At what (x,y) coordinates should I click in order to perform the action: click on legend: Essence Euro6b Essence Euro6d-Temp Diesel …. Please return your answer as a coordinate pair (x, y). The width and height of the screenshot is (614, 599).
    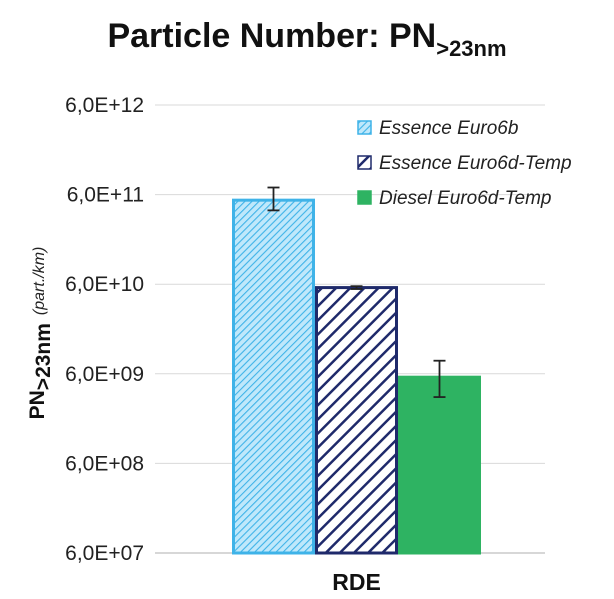
    Looking at the image, I should click on (464, 163).